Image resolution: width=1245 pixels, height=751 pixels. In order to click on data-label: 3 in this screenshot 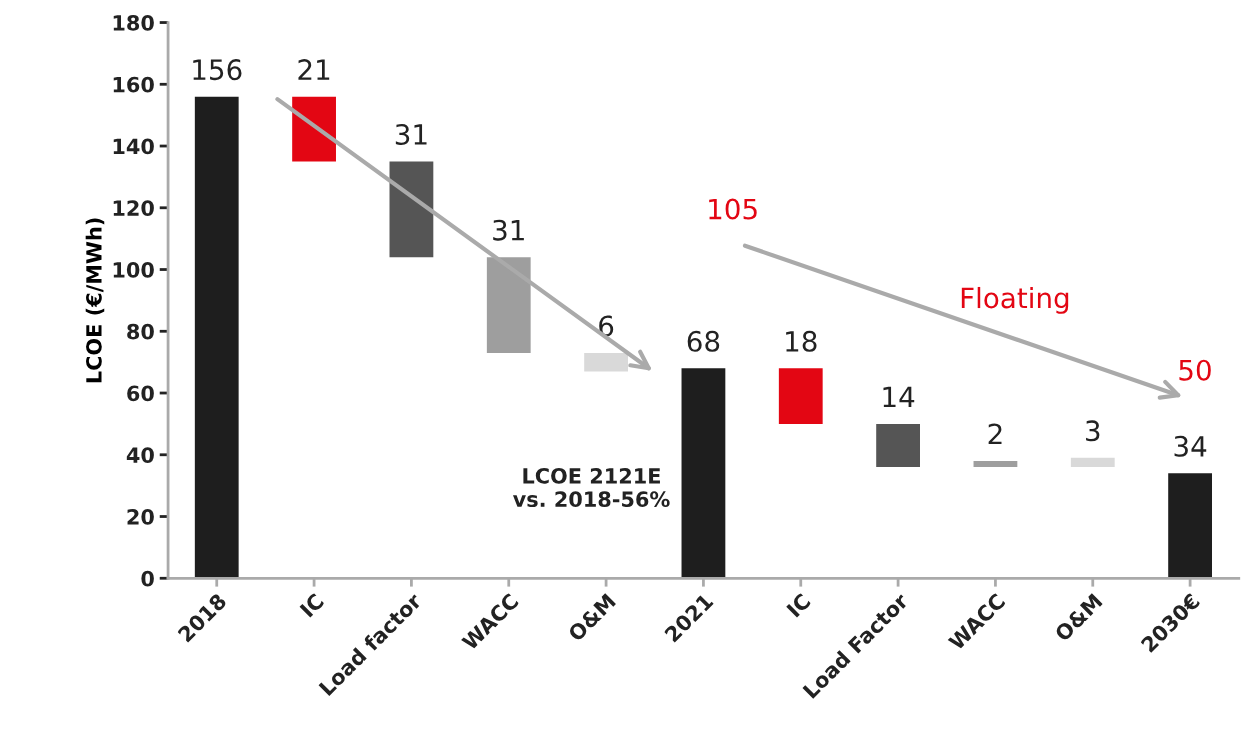, I will do `click(1093, 431)`.